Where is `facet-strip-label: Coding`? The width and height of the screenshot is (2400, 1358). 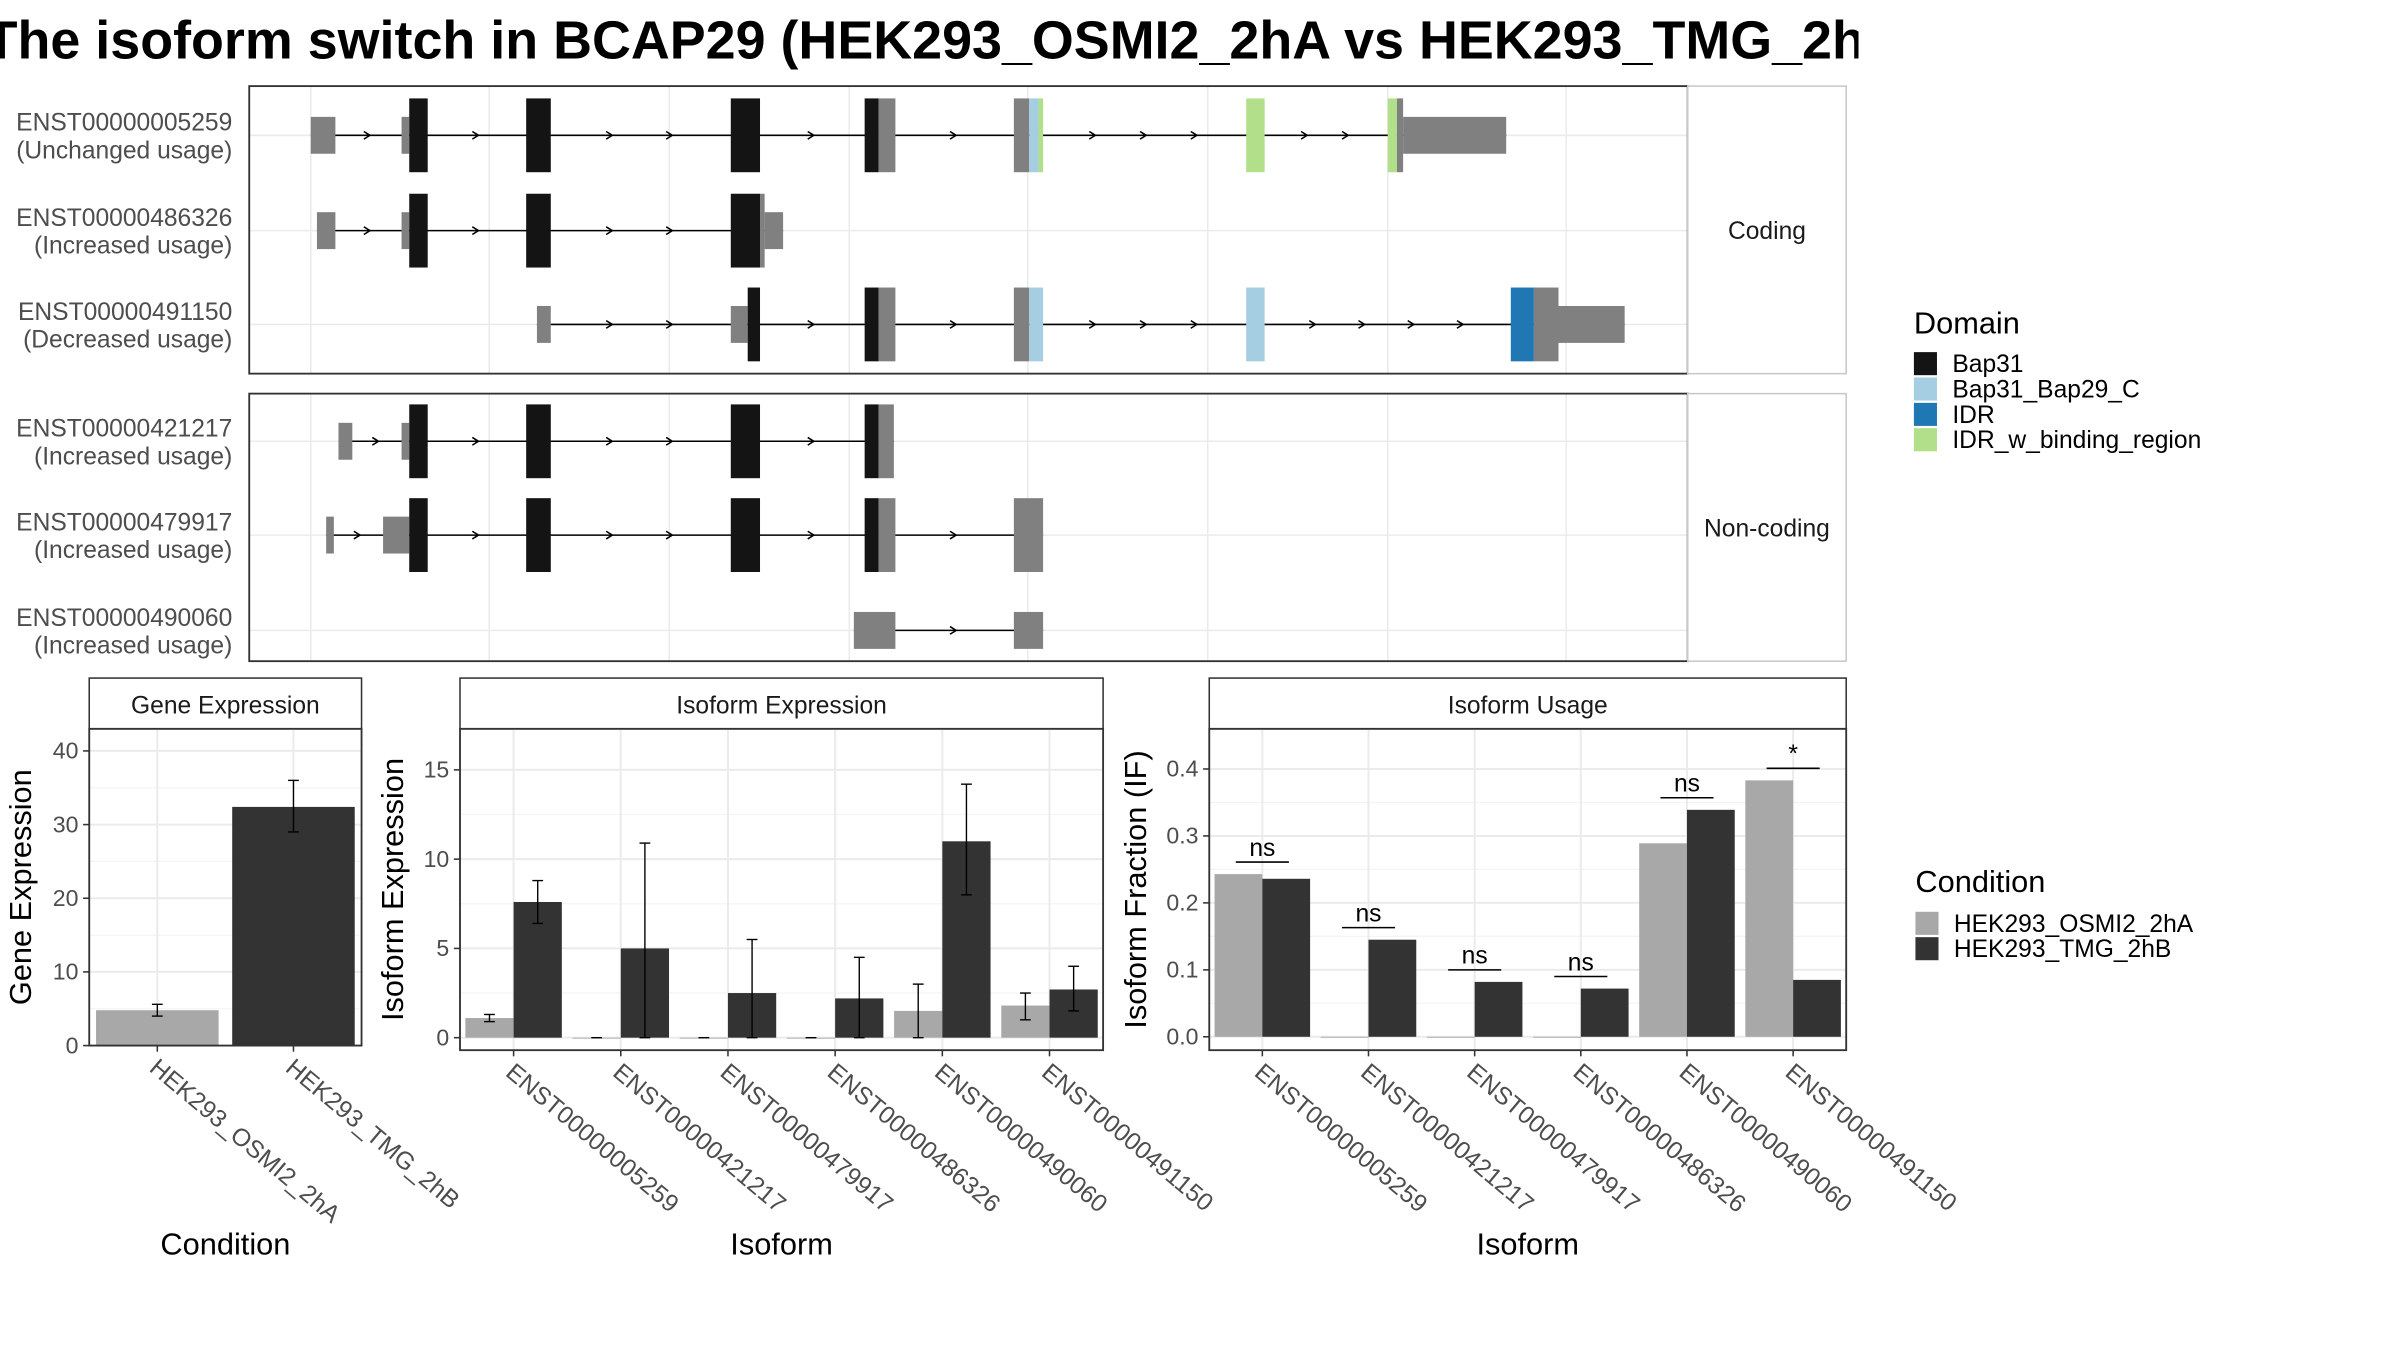
facet-strip-label: Coding is located at coordinates (1767, 231).